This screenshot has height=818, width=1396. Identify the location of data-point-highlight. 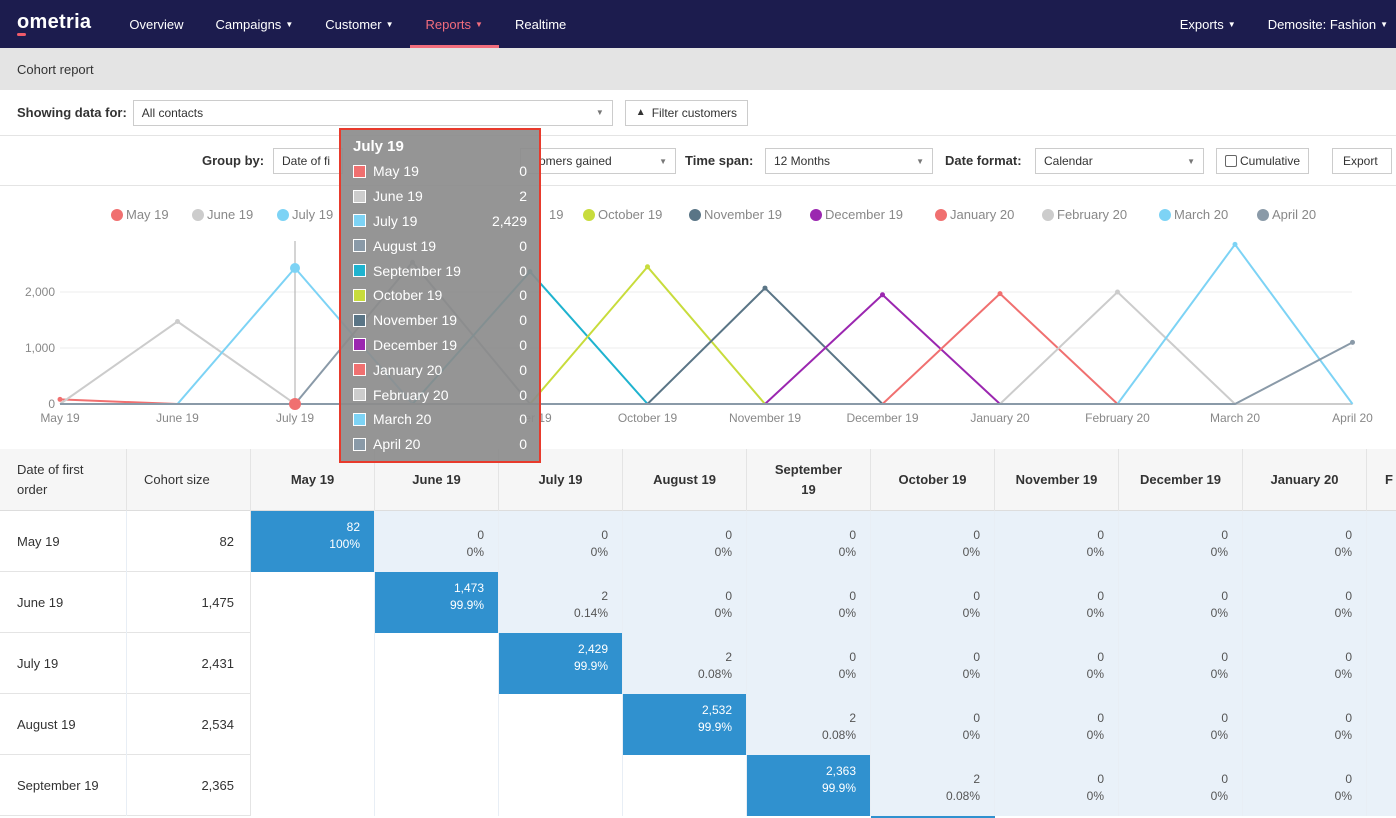
(295, 404).